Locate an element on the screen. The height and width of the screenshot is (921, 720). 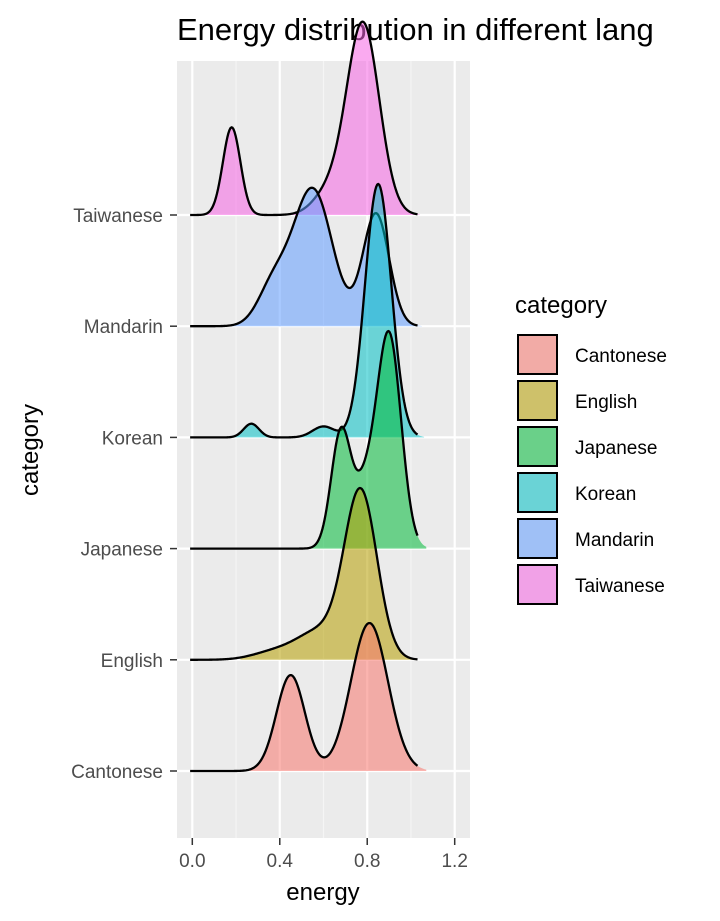
ridge-line-korean is located at coordinates (304, 310).